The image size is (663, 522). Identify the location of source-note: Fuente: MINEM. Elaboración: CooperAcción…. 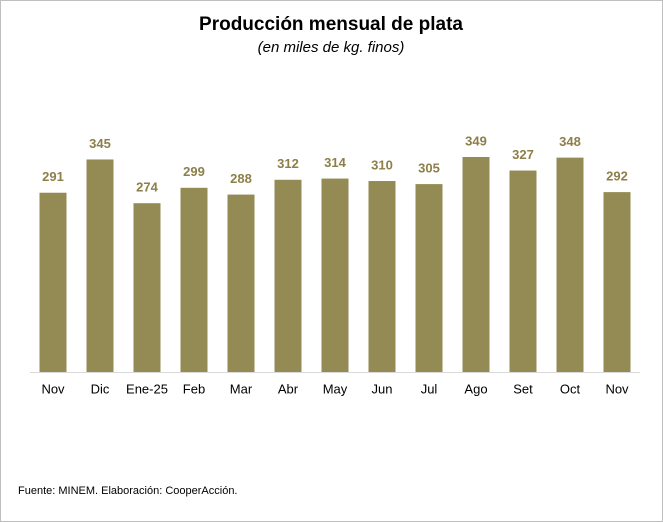
(128, 491).